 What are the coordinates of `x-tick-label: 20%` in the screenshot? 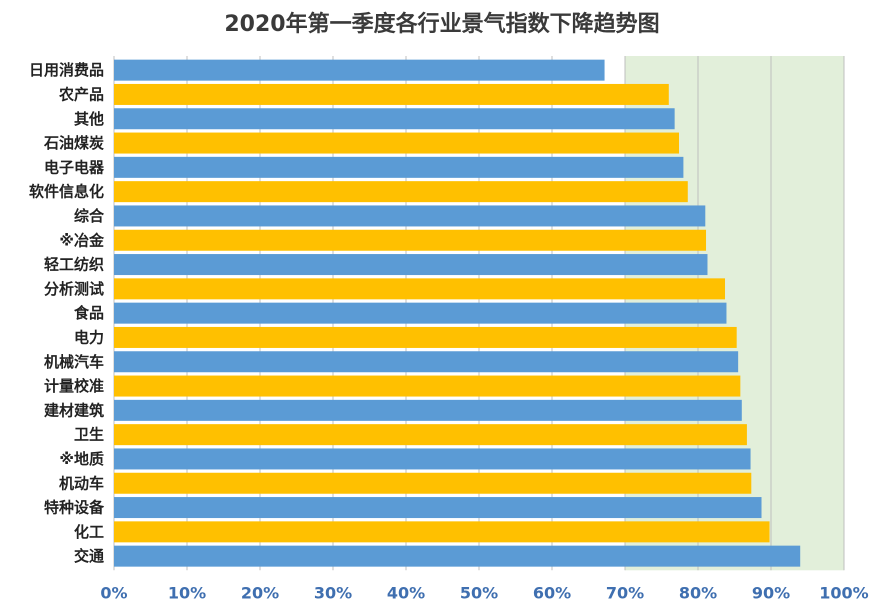 It's located at (260, 592).